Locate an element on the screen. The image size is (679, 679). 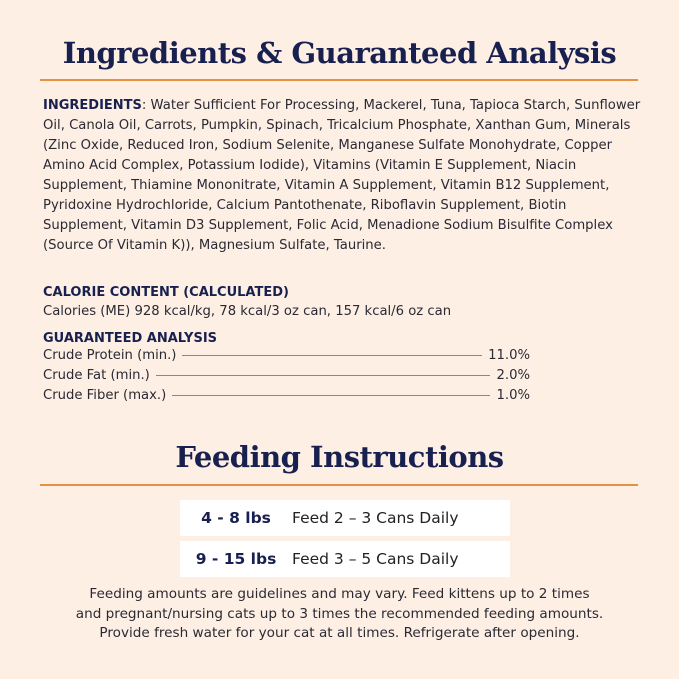
title-divider is located at coordinates (339, 80).